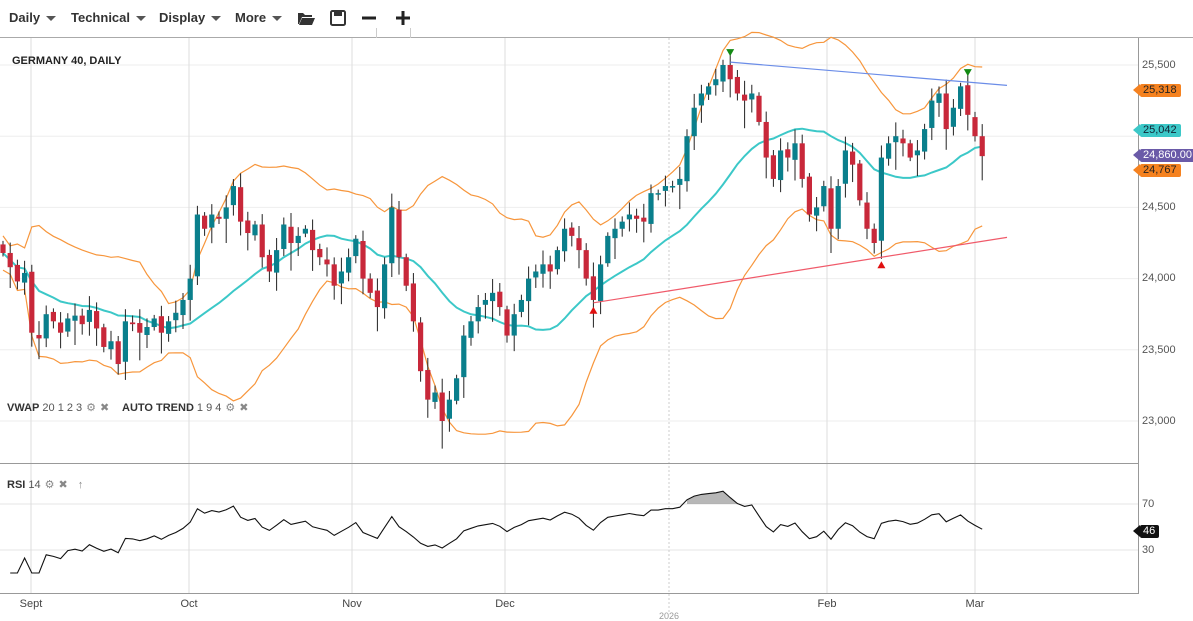 The image size is (1193, 621). Describe the element at coordinates (1148, 504) in the screenshot. I see `rsi-tick: 70` at that location.